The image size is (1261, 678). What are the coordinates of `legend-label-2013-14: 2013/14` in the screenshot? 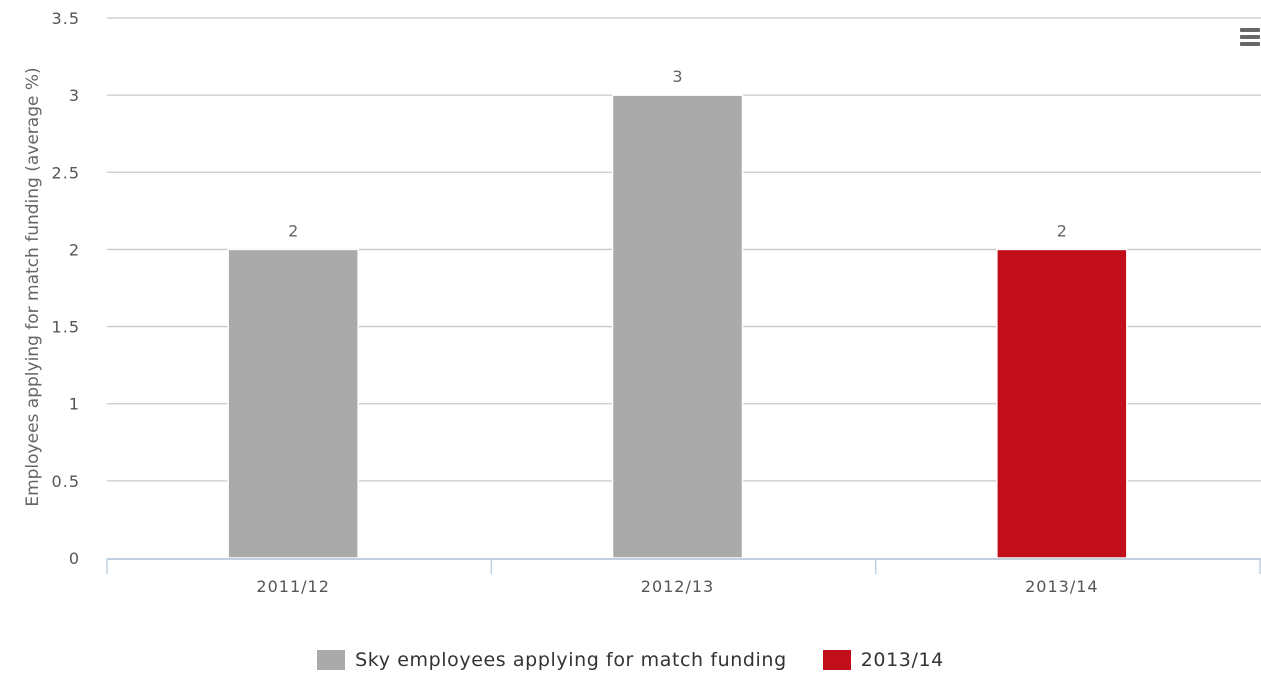 It's located at (902, 660).